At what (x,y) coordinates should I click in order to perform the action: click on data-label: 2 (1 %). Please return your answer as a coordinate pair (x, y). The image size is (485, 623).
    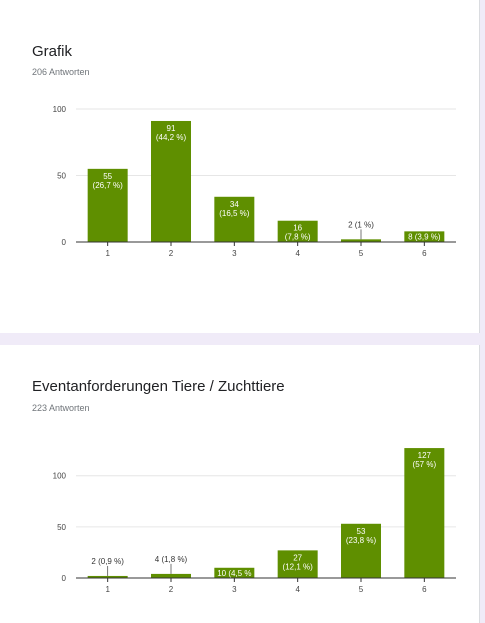
    Looking at the image, I should click on (361, 224).